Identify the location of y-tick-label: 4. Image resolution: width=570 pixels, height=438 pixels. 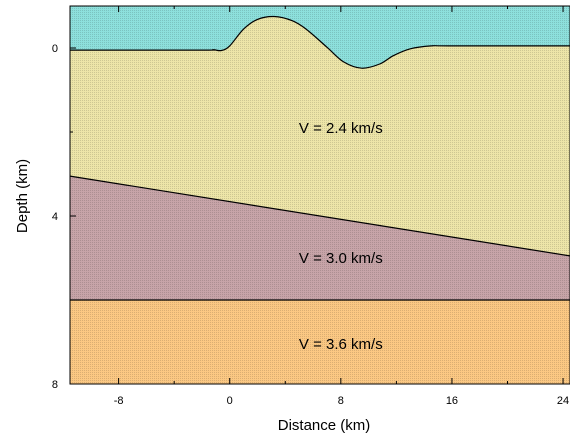
(55, 217).